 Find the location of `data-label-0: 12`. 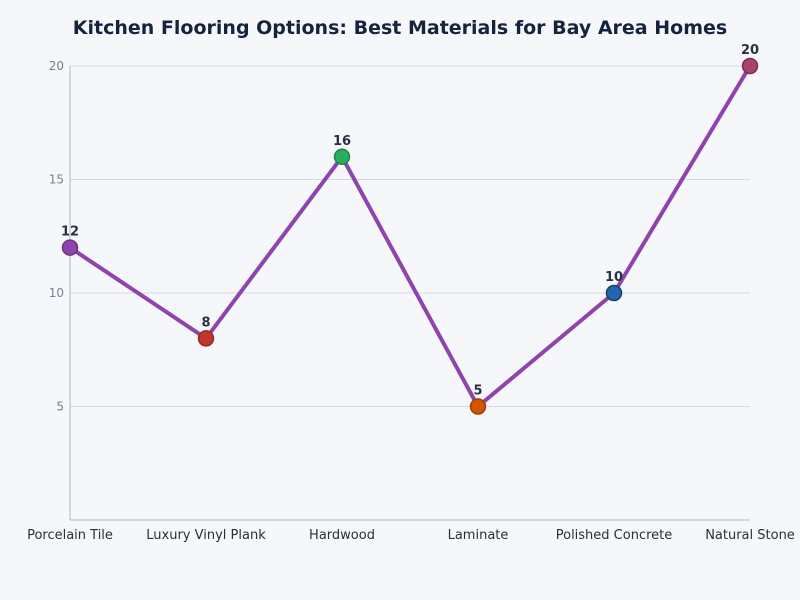

data-label-0: 12 is located at coordinates (70, 232).